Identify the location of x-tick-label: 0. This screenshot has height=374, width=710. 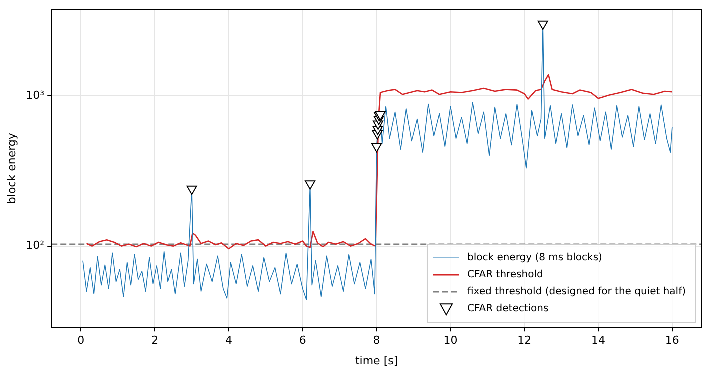
(81, 341).